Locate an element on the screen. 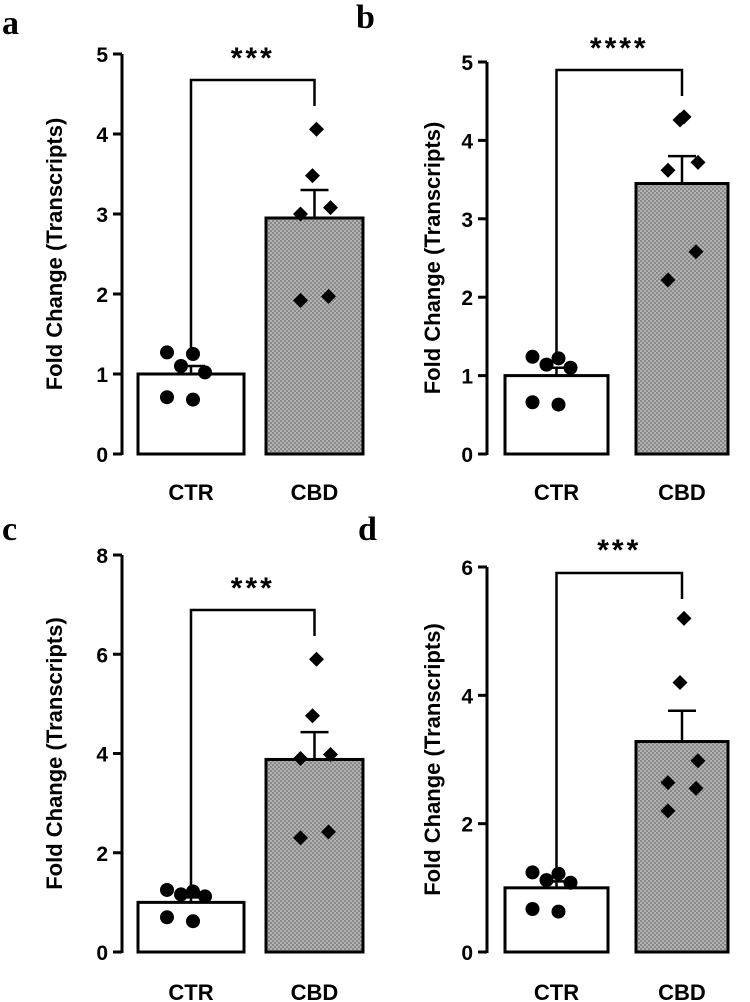  panel-letter: b is located at coordinates (365, 18).